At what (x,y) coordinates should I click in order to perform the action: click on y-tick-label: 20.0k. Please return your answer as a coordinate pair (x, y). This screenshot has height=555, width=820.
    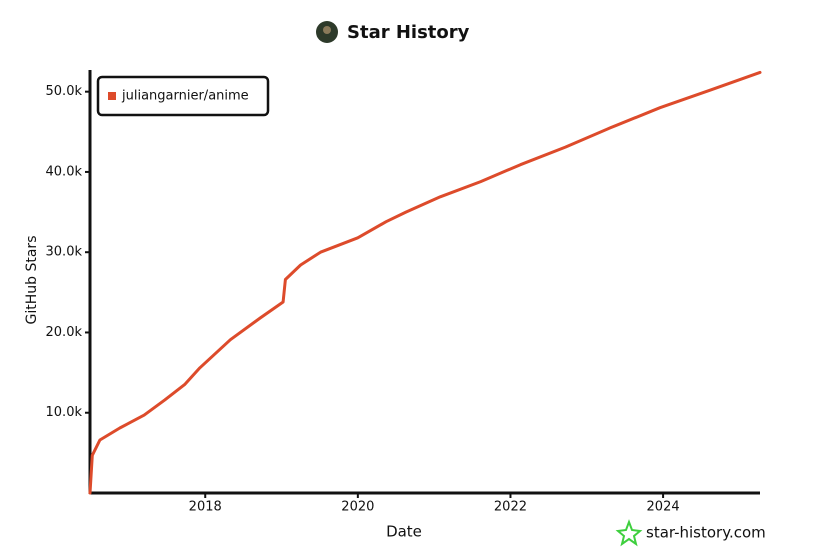
    Looking at the image, I should click on (64, 332).